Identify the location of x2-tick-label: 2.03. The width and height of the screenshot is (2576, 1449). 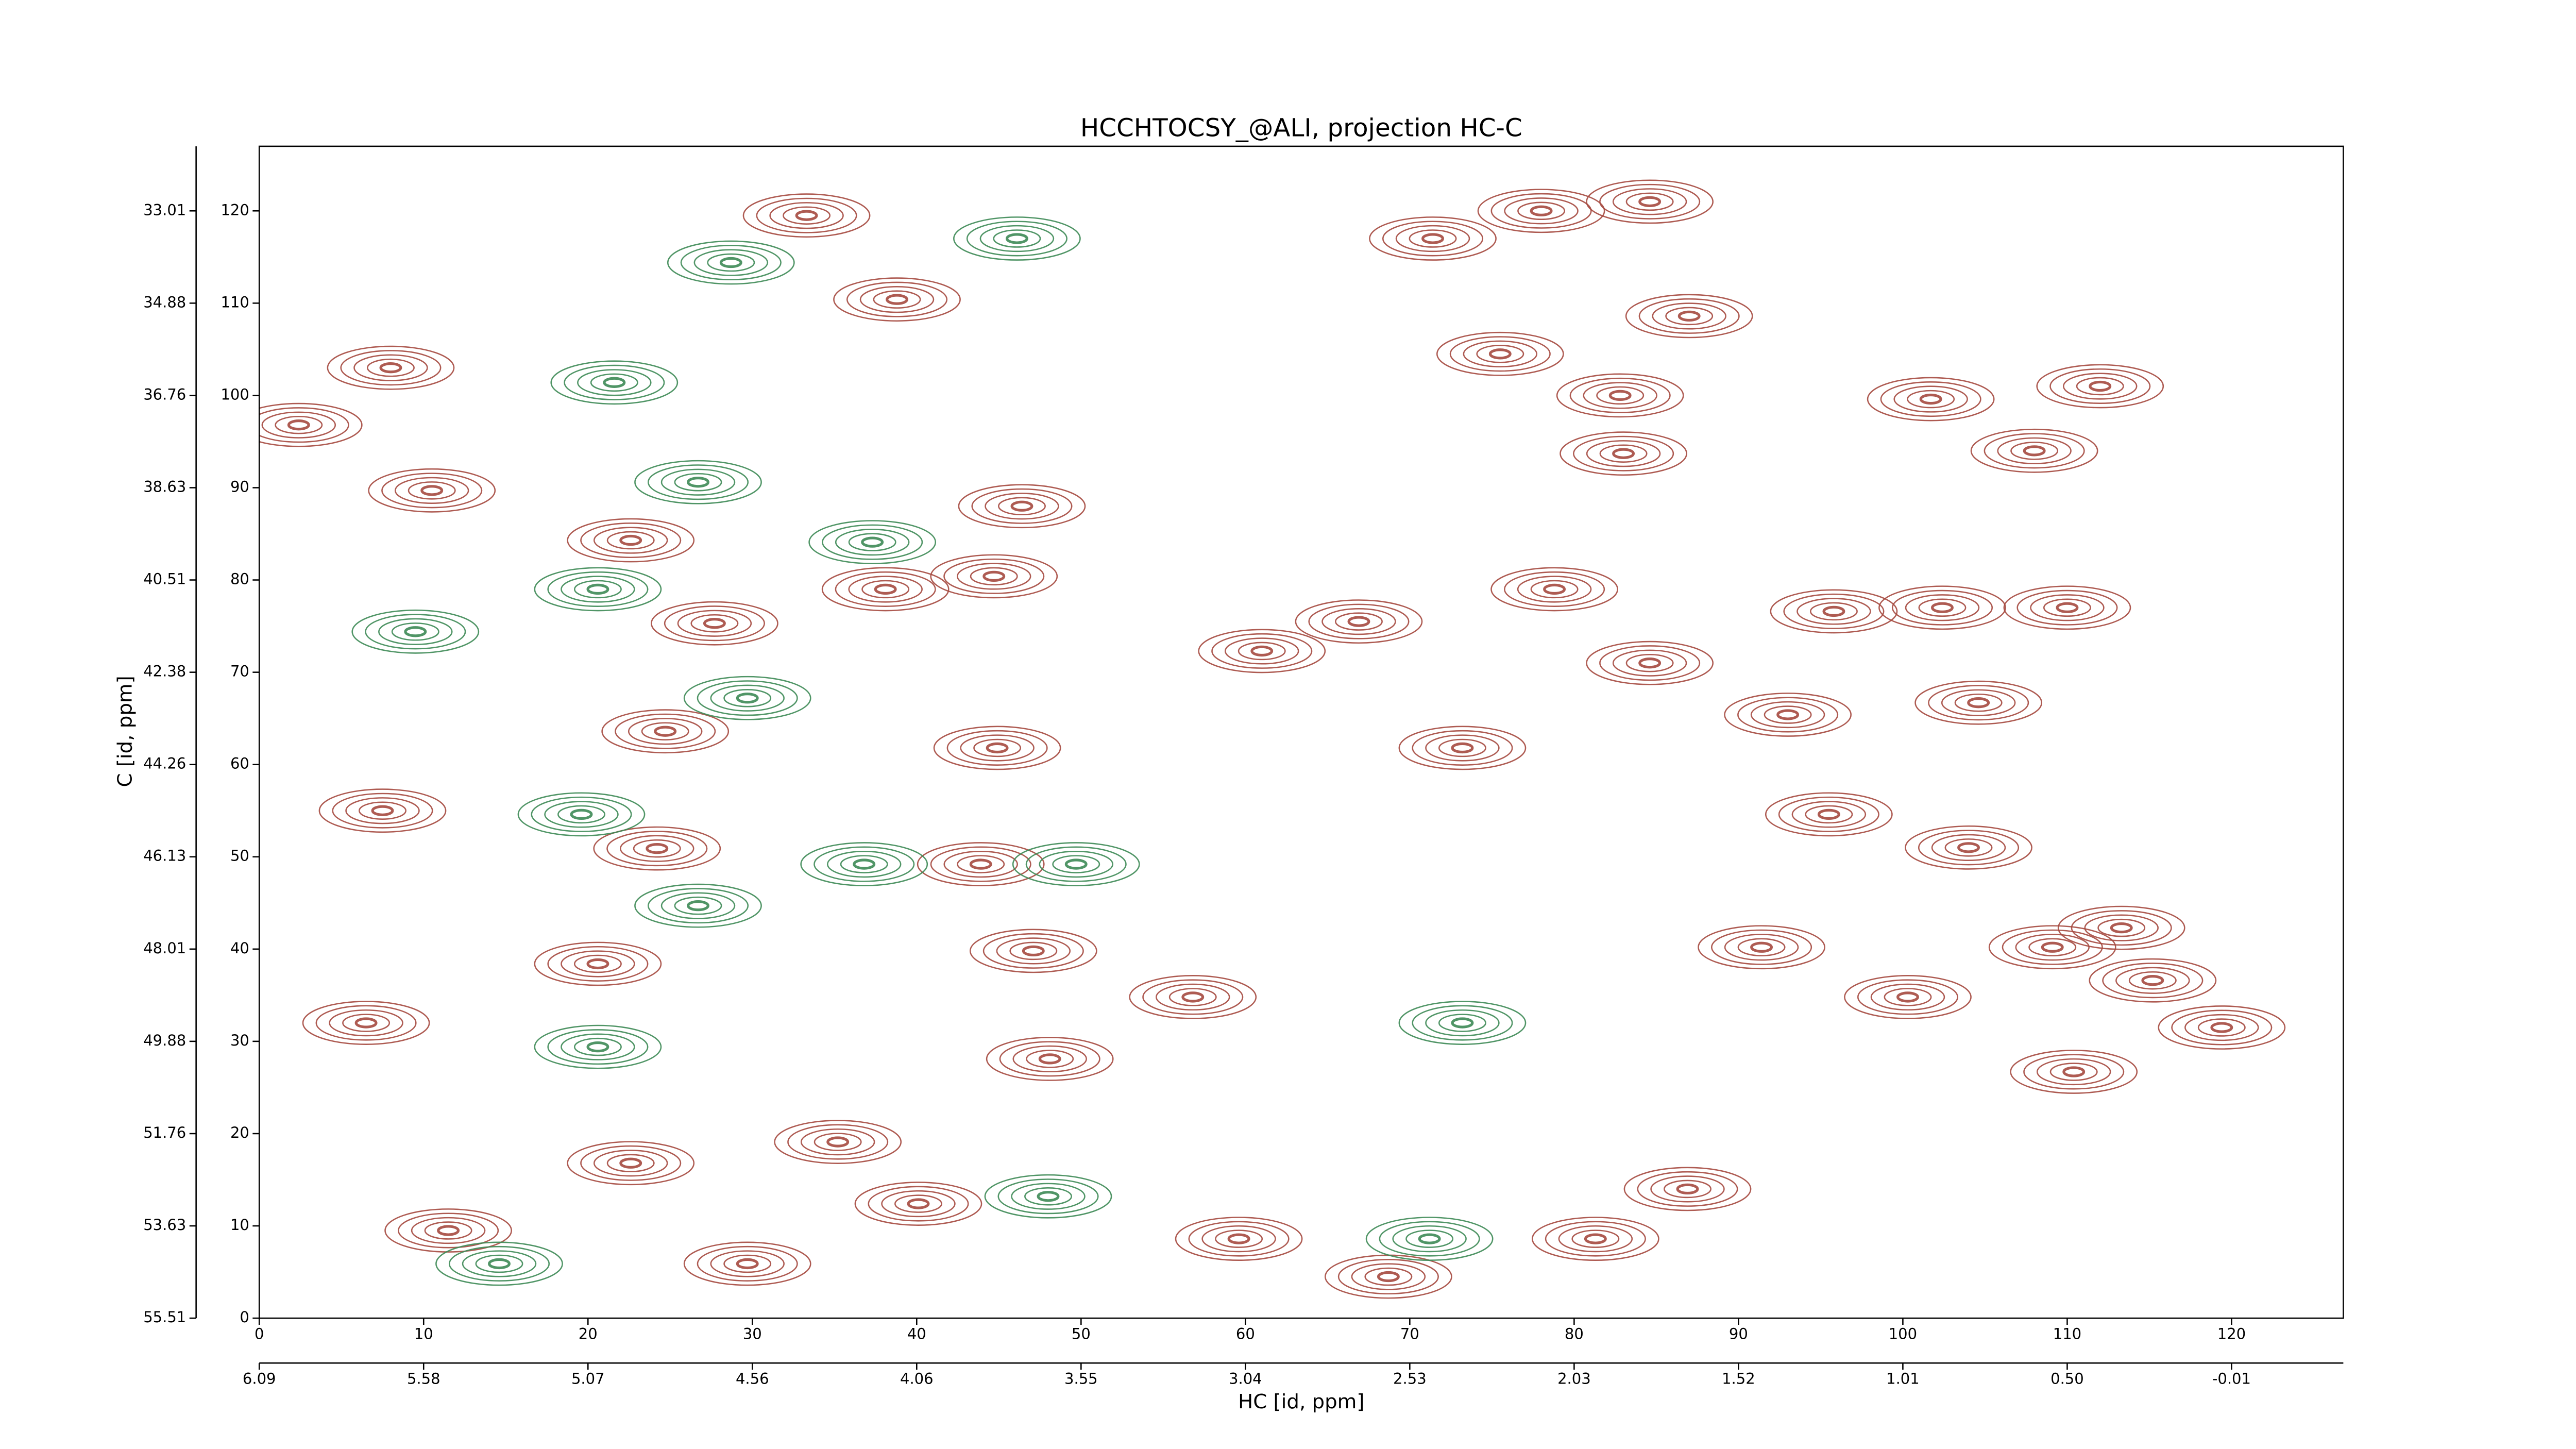
(1574, 1378).